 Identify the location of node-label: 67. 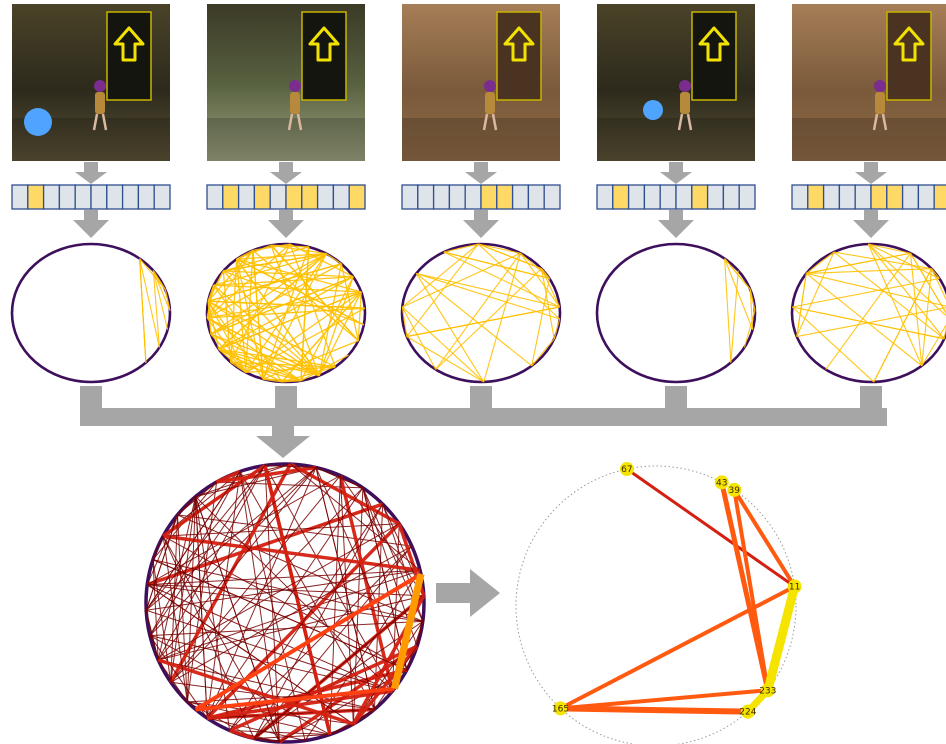
(626, 470).